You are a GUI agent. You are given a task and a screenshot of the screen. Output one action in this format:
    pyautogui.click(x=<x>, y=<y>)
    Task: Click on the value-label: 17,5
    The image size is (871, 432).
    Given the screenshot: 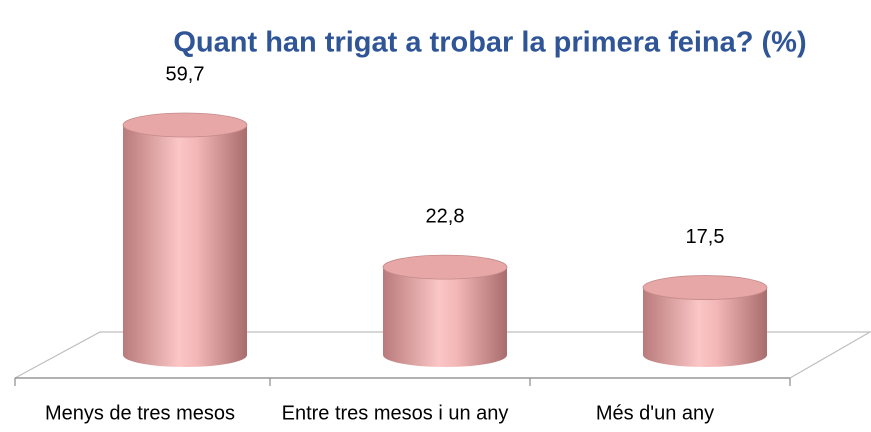 What is the action you would take?
    pyautogui.click(x=705, y=237)
    